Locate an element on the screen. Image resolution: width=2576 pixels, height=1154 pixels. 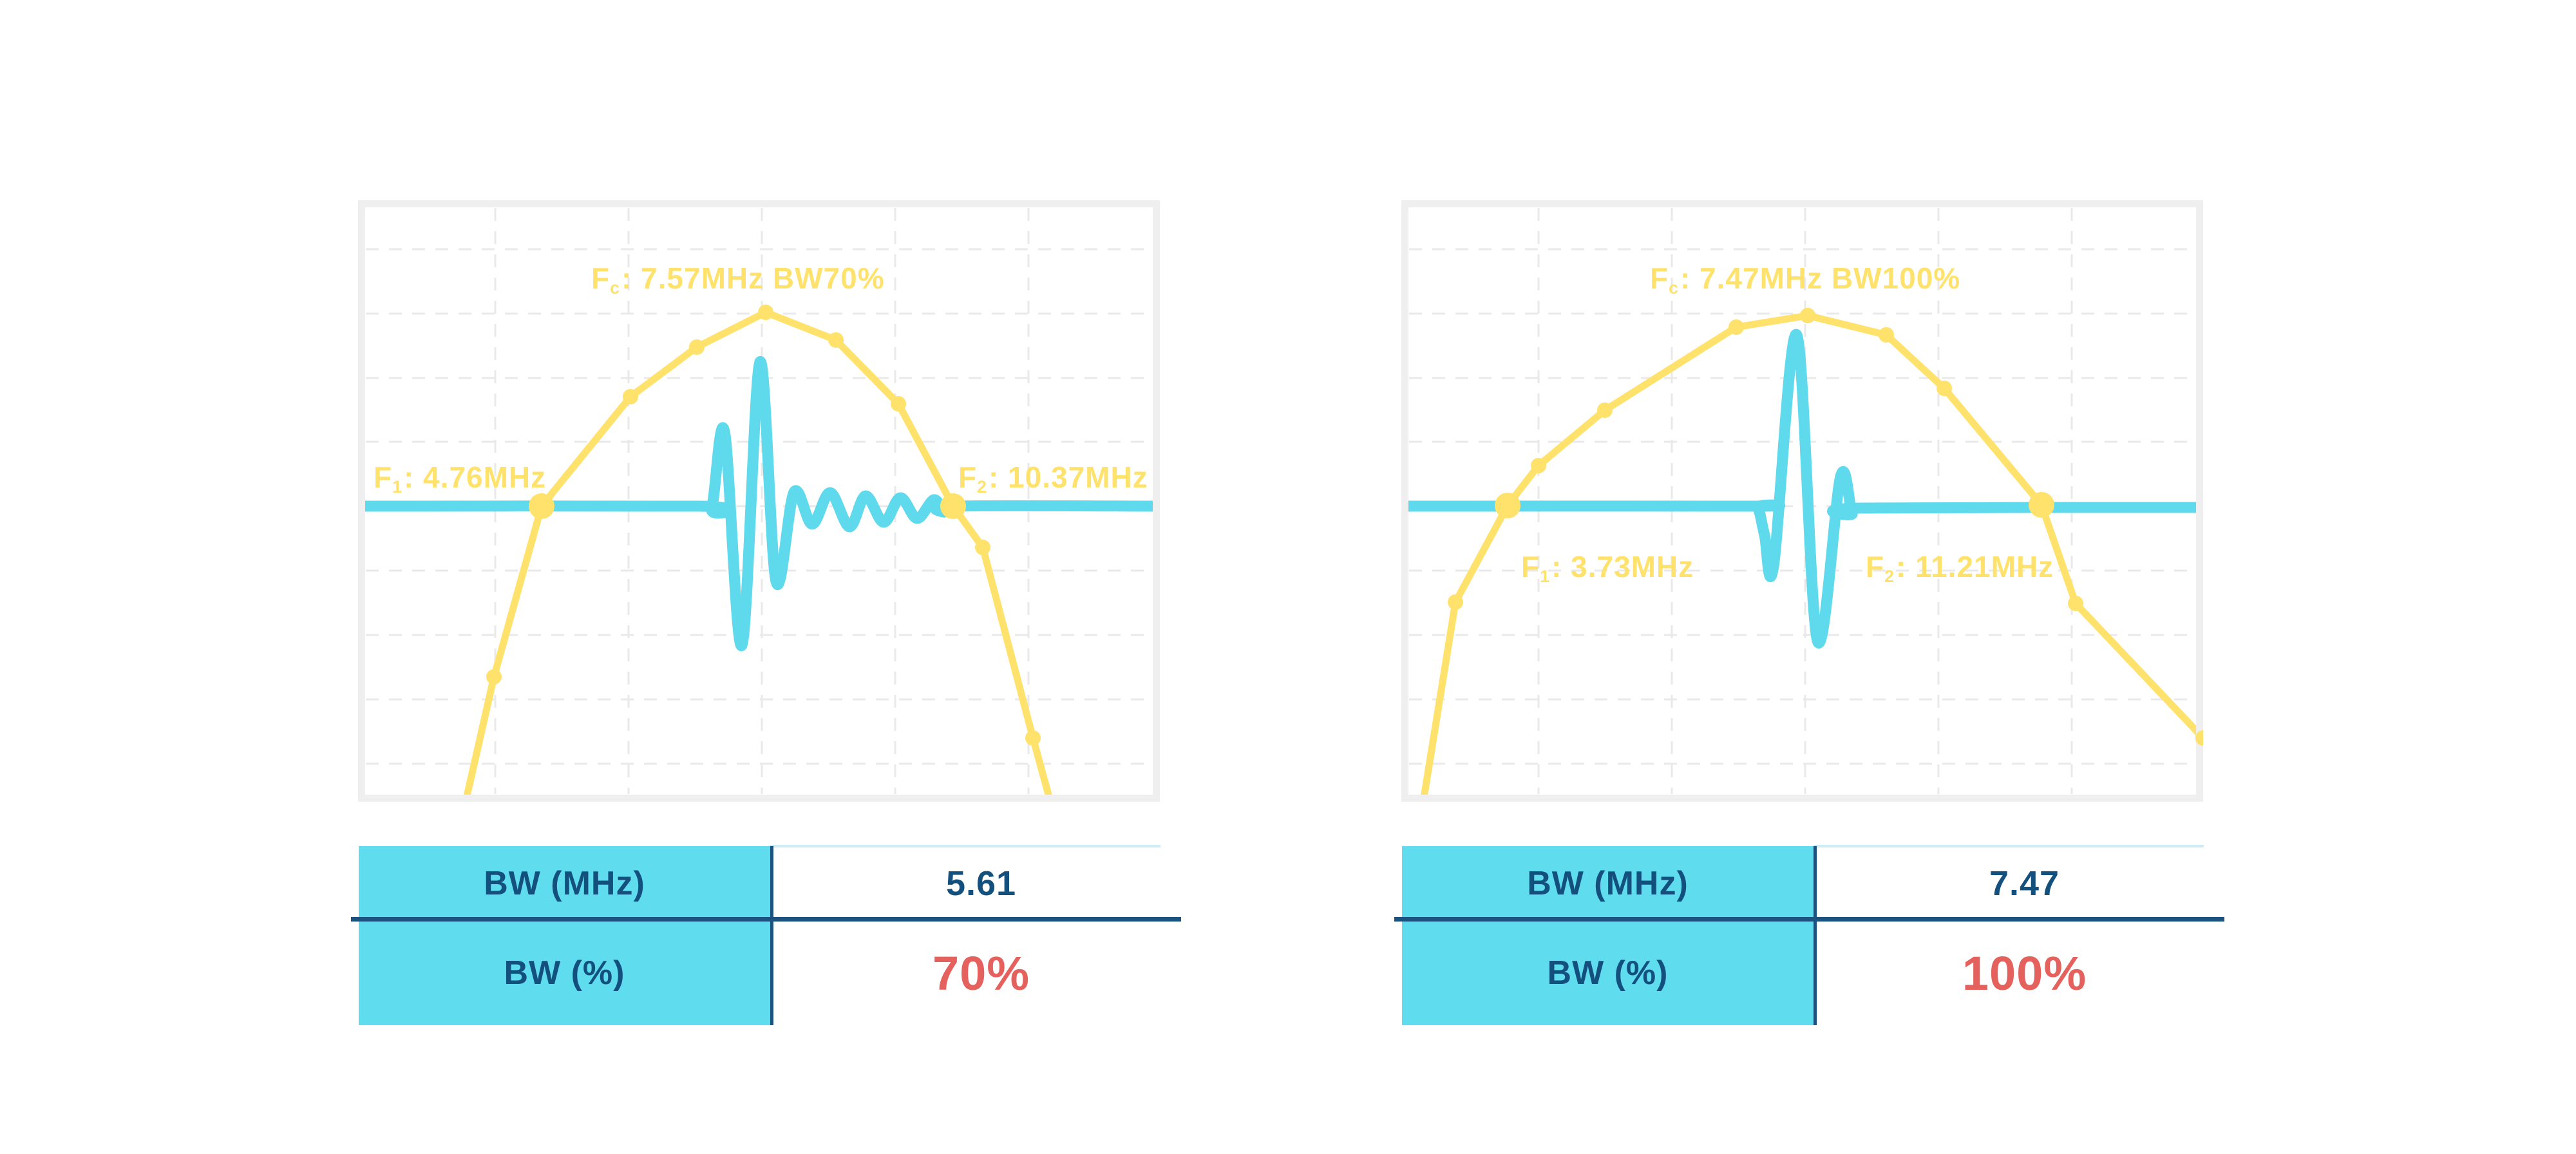
f1-annotation: F1: 3.73MHz is located at coordinates (1607, 568).